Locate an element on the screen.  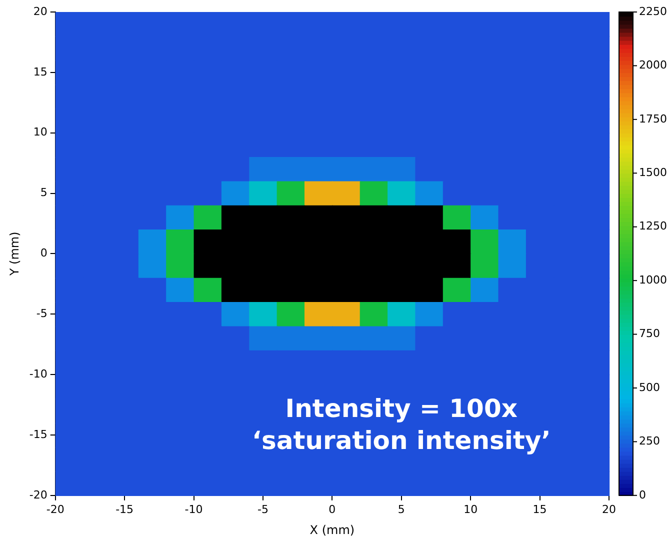
y-tick-label: 20 is located at coordinates (40, 11).